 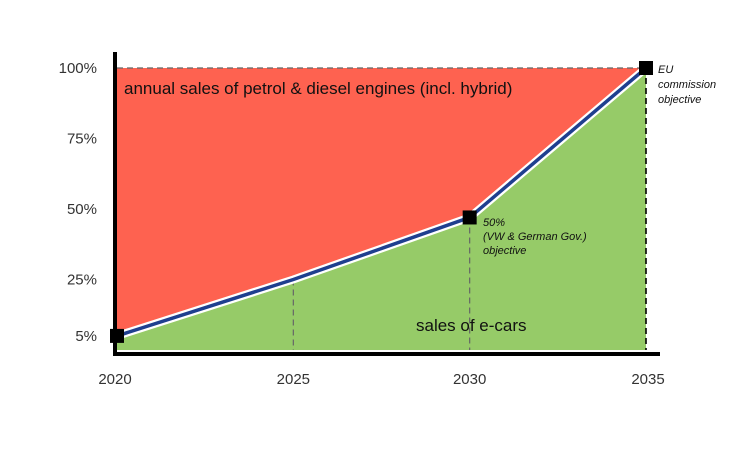 What do you see at coordinates (82, 139) in the screenshot?
I see `y-tick-label: 75%` at bounding box center [82, 139].